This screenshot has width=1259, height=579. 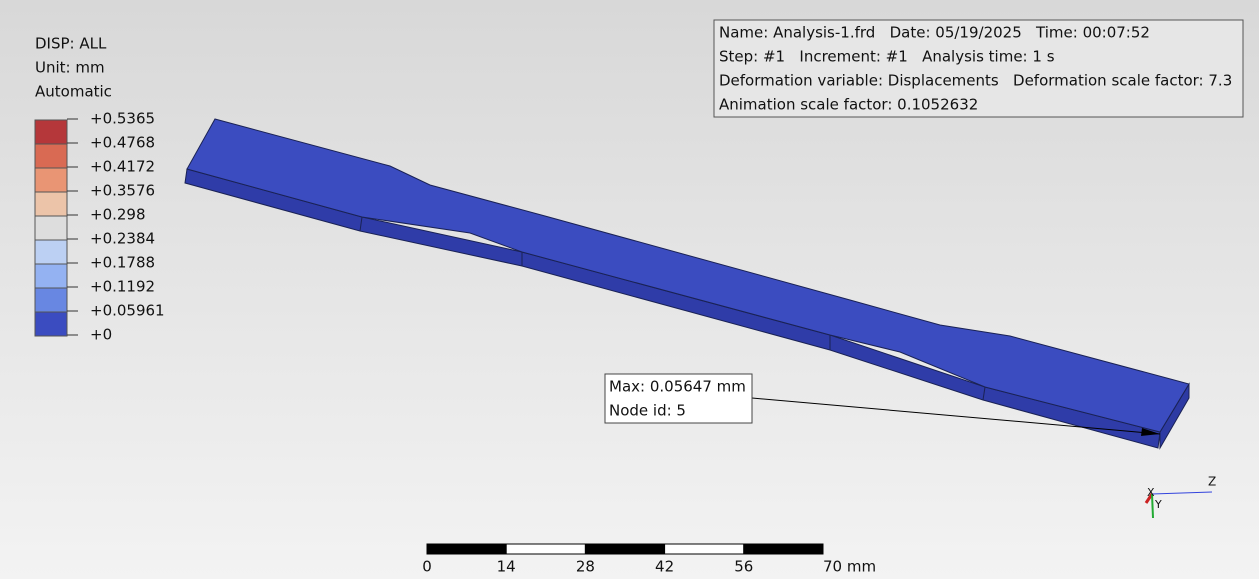 I want to click on axis-label: Z, so click(x=1212, y=482).